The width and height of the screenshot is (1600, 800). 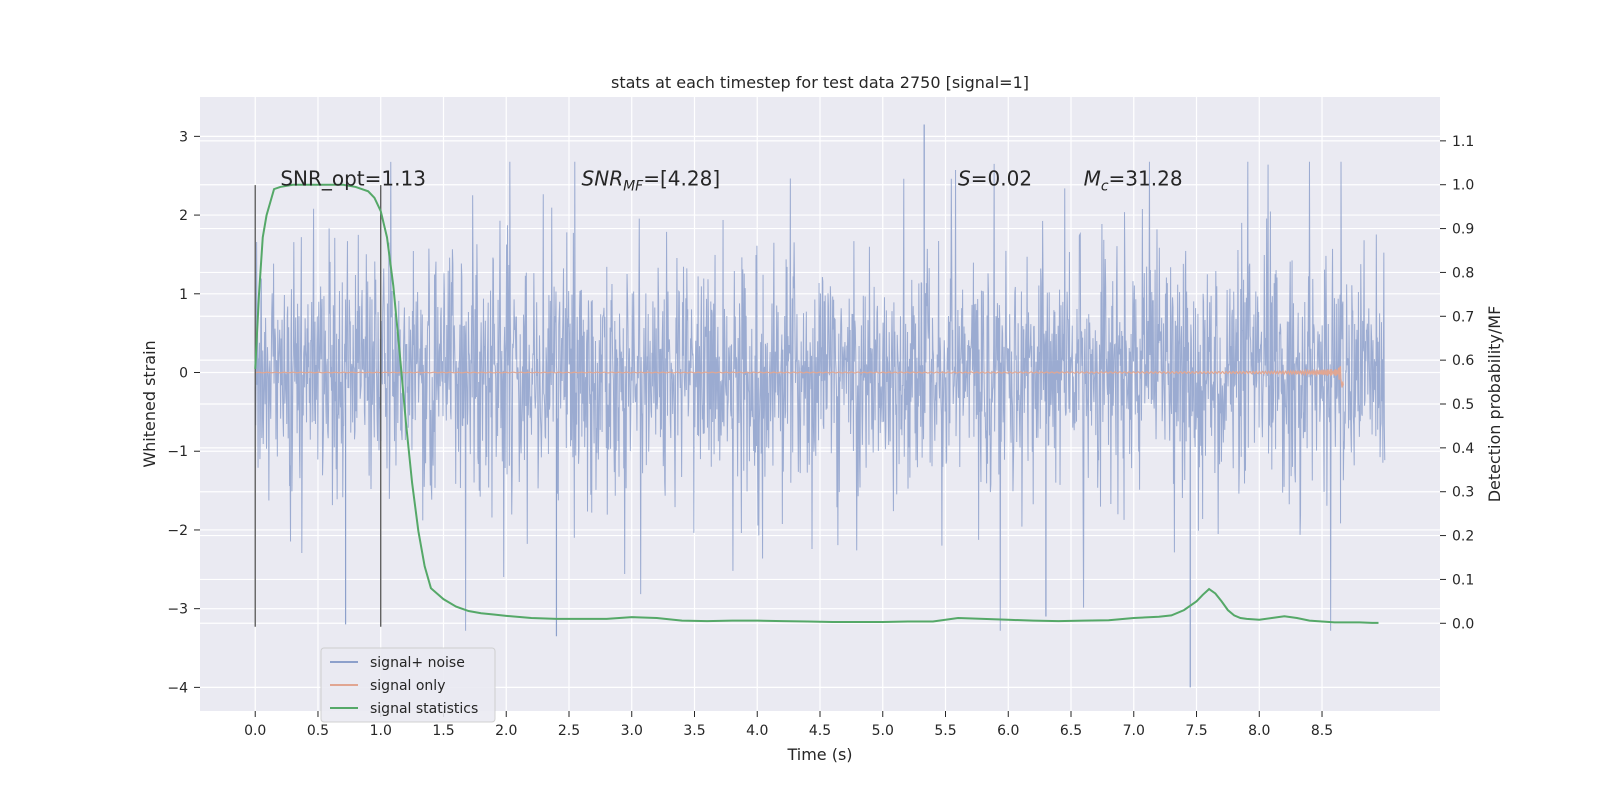 I want to click on x-tick-label-3: 1.5, so click(x=443, y=731).